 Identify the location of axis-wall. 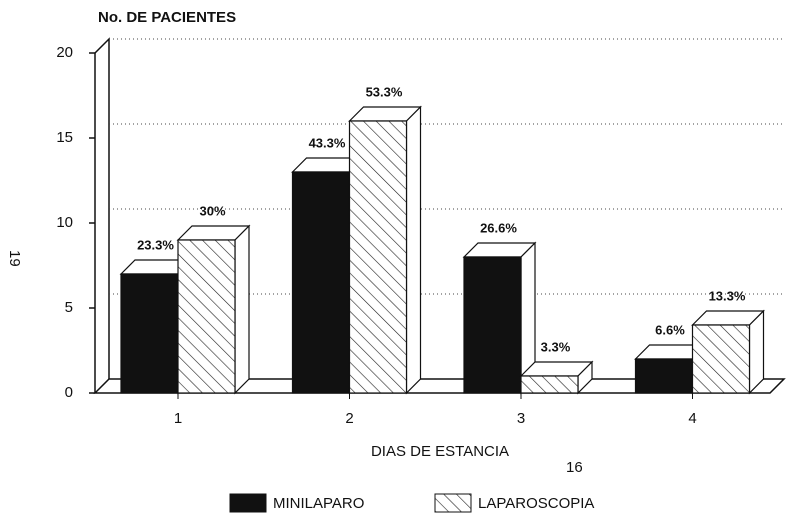
(102, 208).